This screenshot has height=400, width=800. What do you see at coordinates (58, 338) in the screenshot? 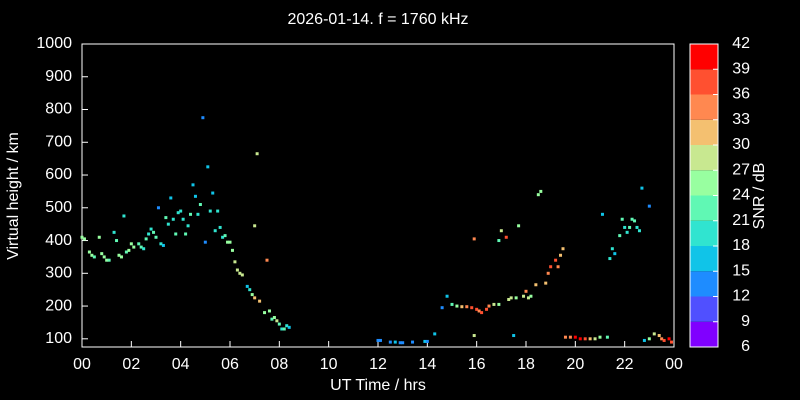
I see `y-tick-label: 100` at bounding box center [58, 338].